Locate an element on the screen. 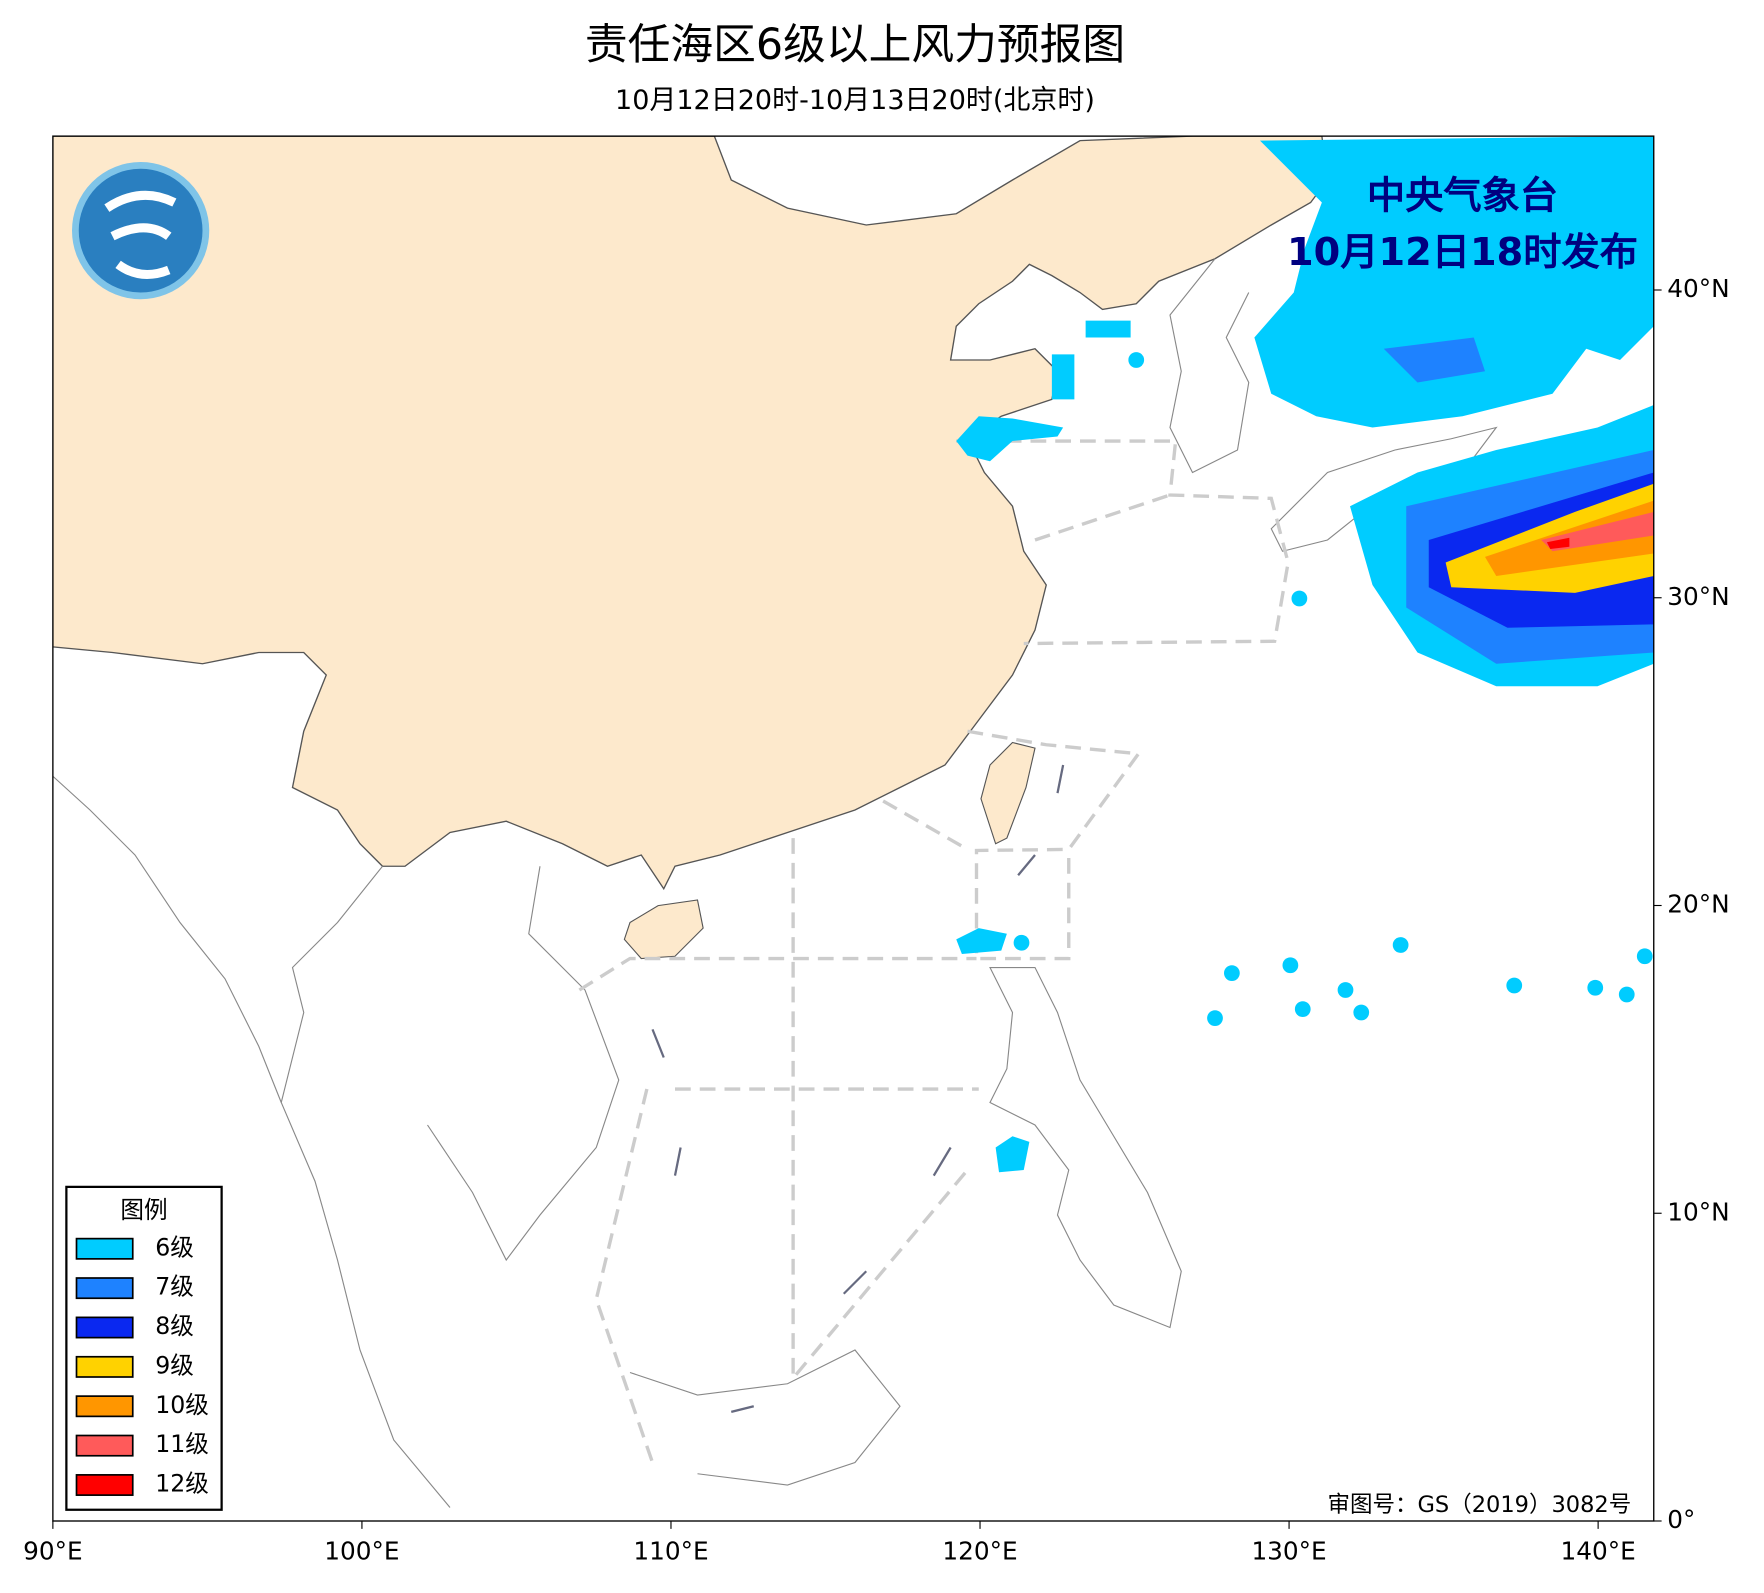 The width and height of the screenshot is (1764, 1593). logo is located at coordinates (141, 231).